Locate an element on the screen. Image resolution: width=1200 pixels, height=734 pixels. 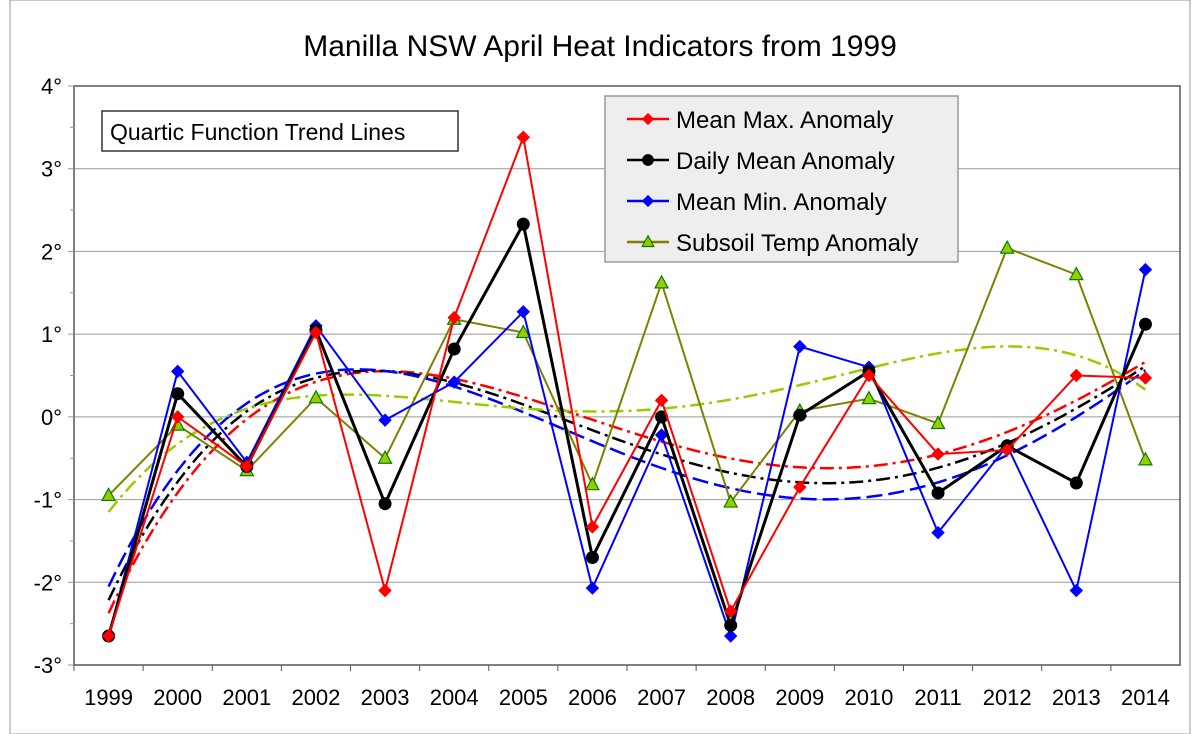
legend-label: Daily Mean Anomaly is located at coordinates (785, 161).